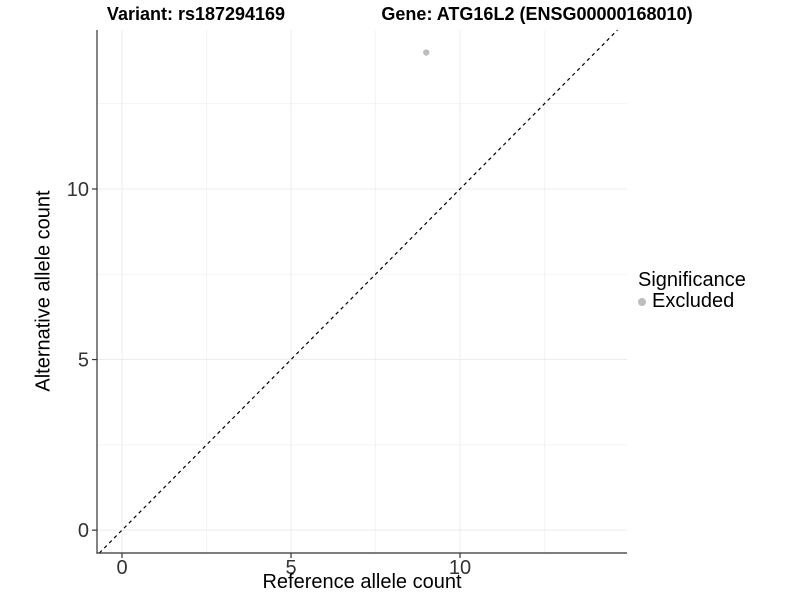 Image resolution: width=800 pixels, height=600 pixels. I want to click on x-axis-title: Reference allele count, so click(362, 582).